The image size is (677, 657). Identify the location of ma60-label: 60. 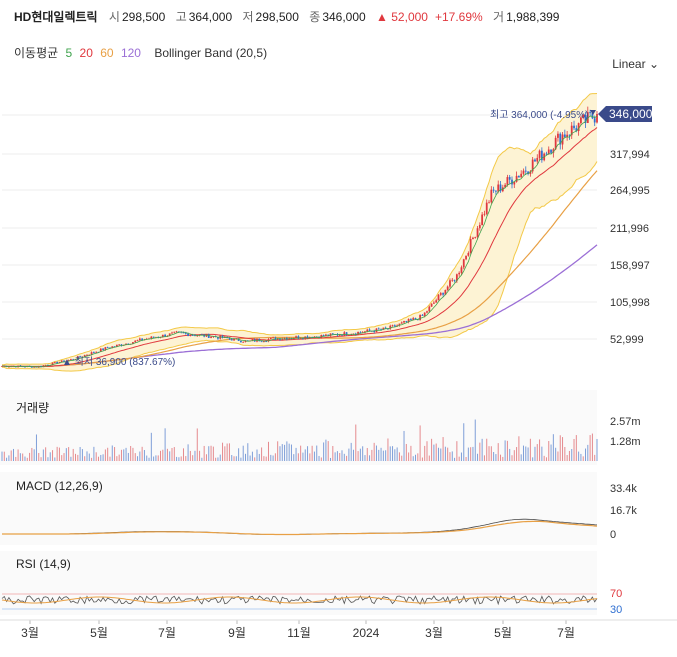
(107, 53).